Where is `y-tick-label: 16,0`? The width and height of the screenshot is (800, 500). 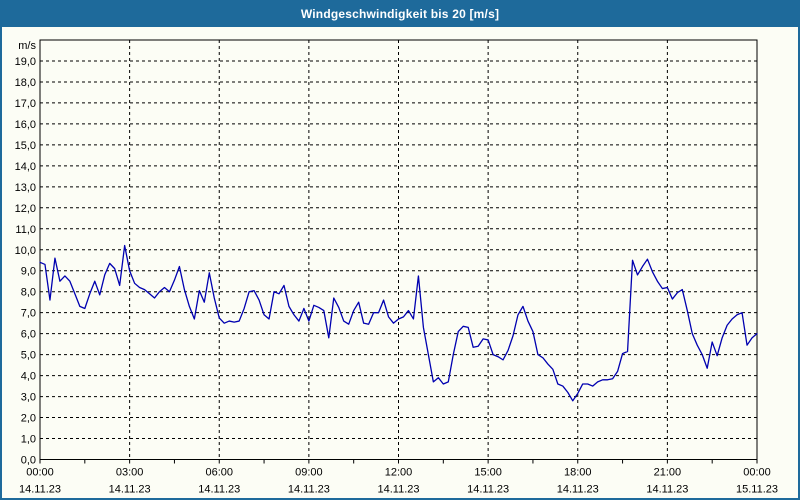 y-tick-label: 16,0 is located at coordinates (25, 125).